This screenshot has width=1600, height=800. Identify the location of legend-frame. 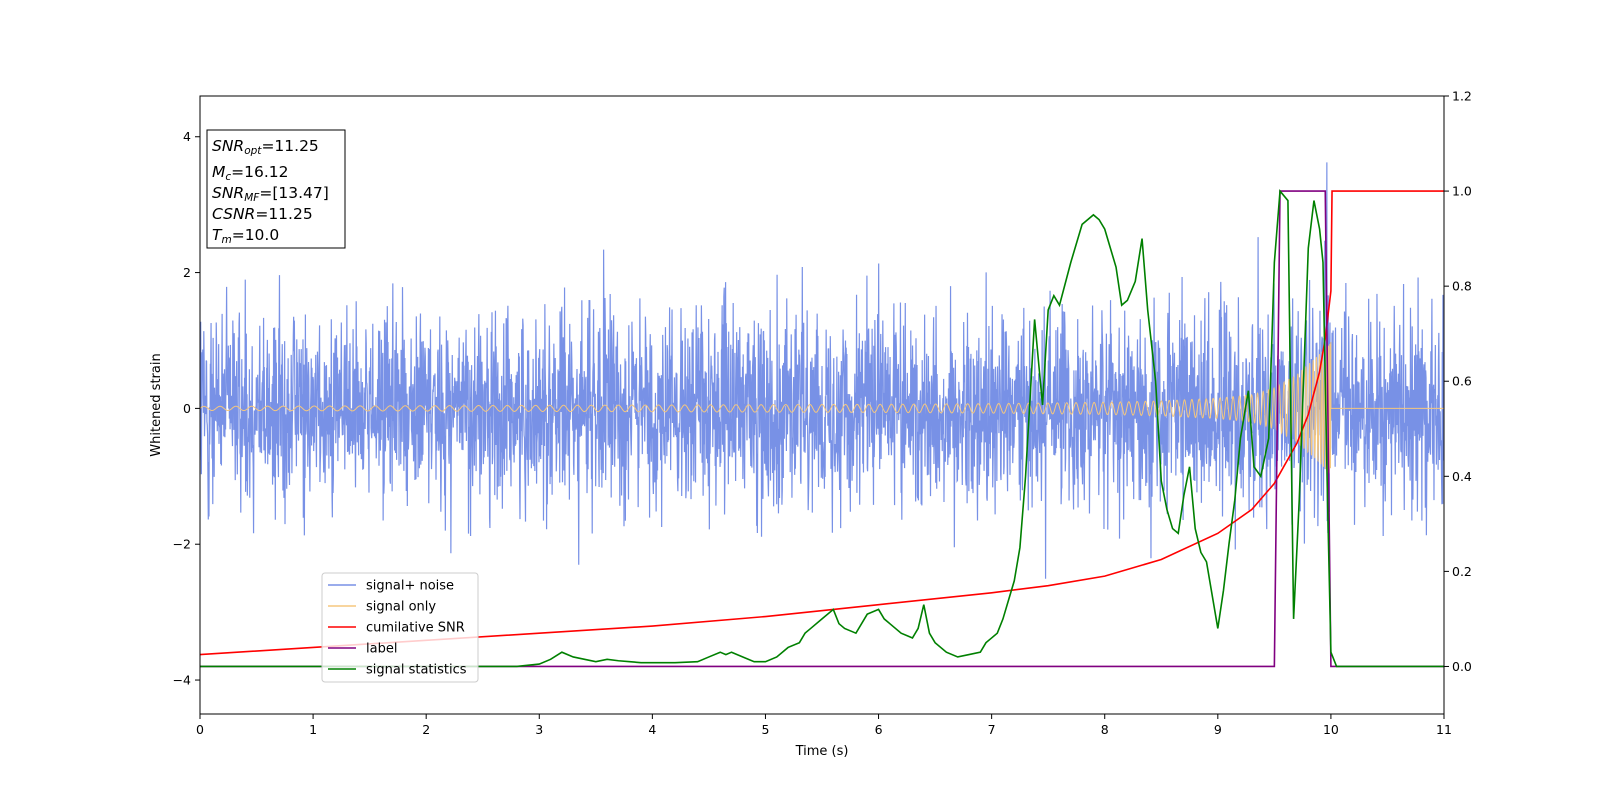
(400, 627).